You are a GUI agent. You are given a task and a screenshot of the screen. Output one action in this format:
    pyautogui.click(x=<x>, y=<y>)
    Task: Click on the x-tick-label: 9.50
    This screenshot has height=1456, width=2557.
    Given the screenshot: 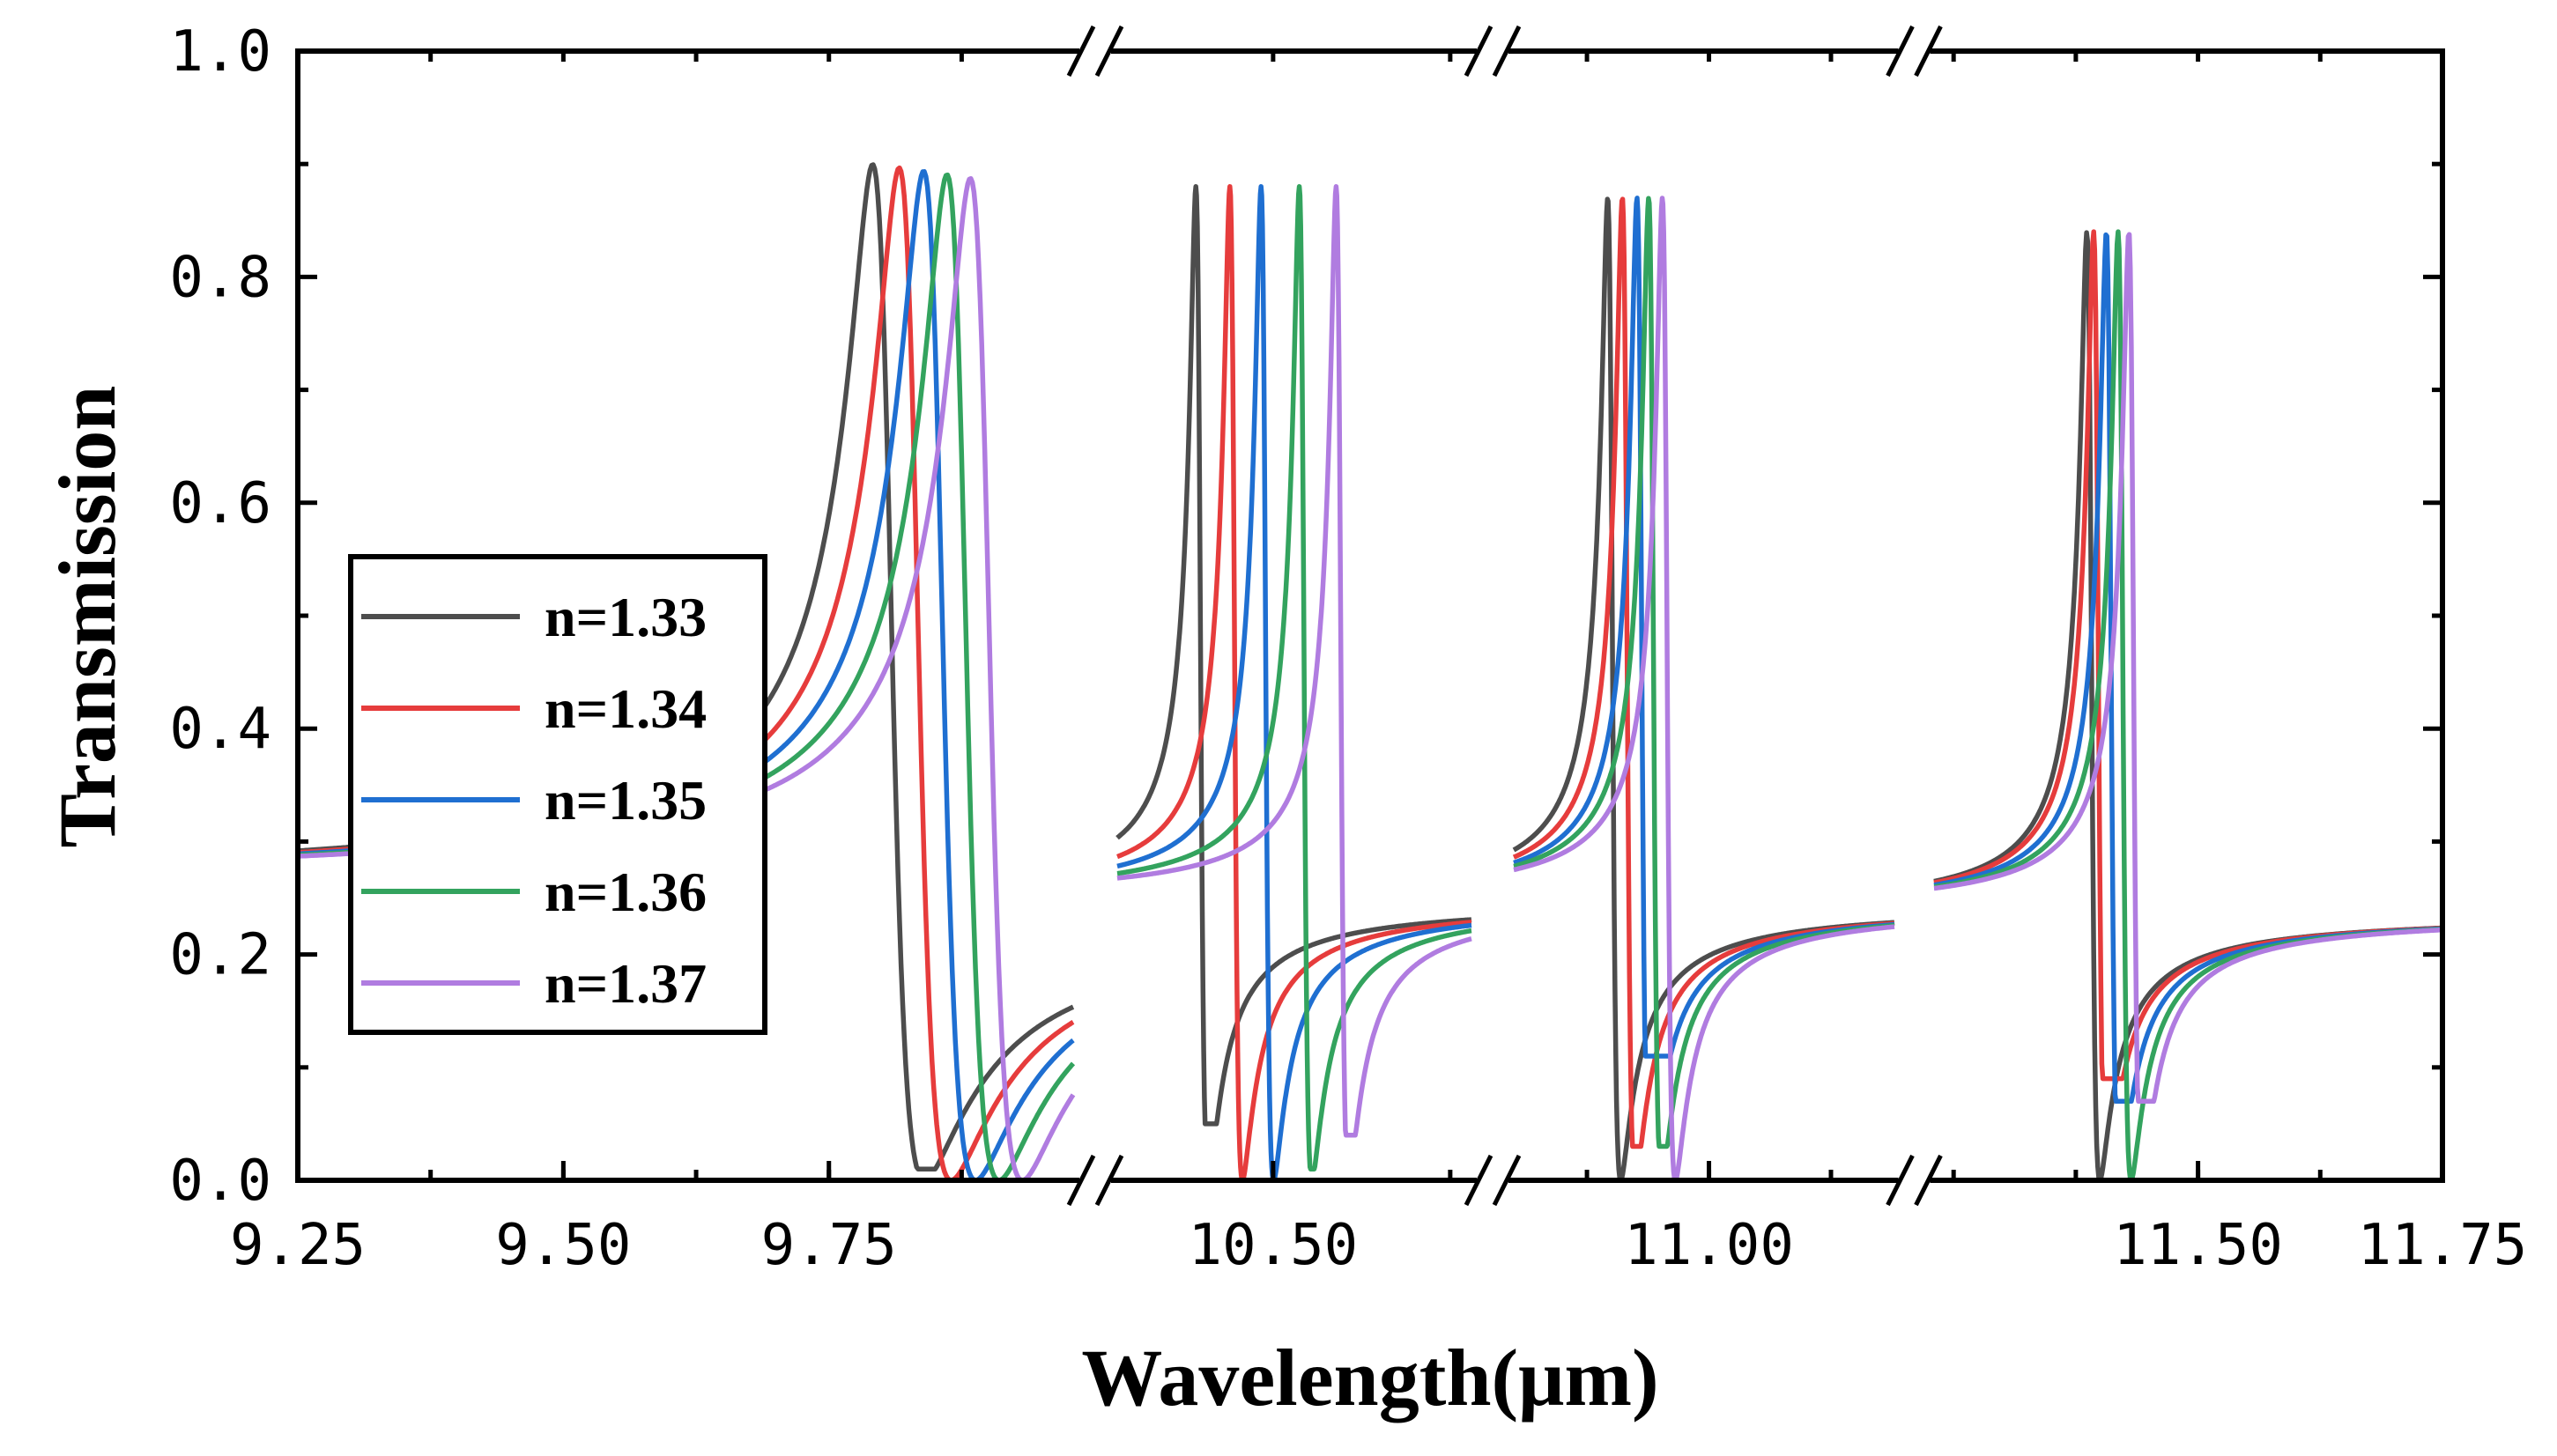 What is the action you would take?
    pyautogui.click(x=563, y=1245)
    